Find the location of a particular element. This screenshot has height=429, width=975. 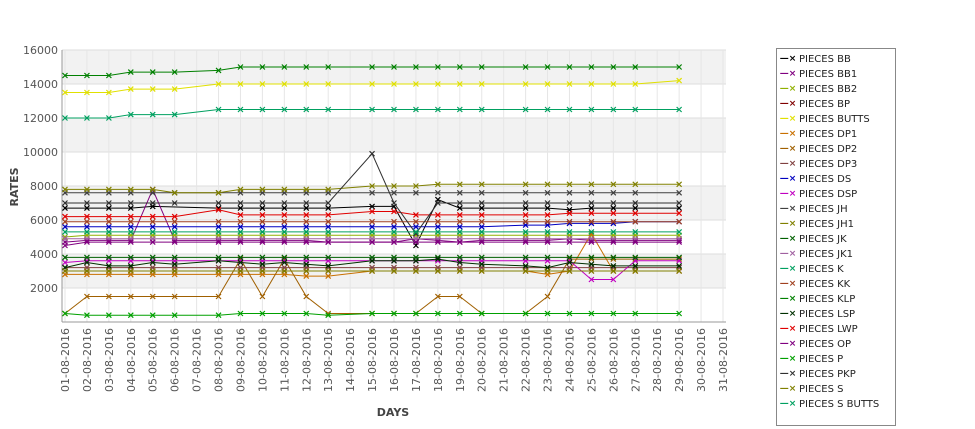

legend-item: —× PIECES JK is located at coordinates (812, 239).